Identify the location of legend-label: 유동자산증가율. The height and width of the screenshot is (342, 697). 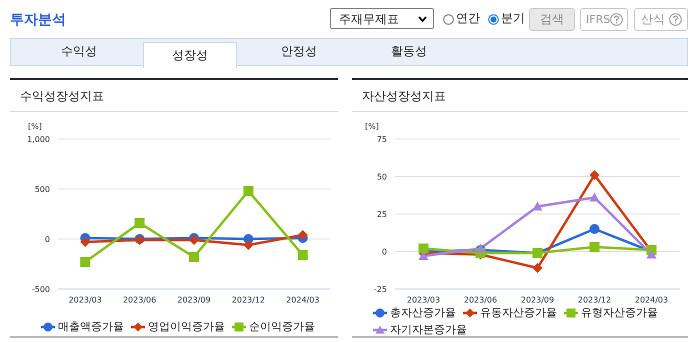
(518, 313).